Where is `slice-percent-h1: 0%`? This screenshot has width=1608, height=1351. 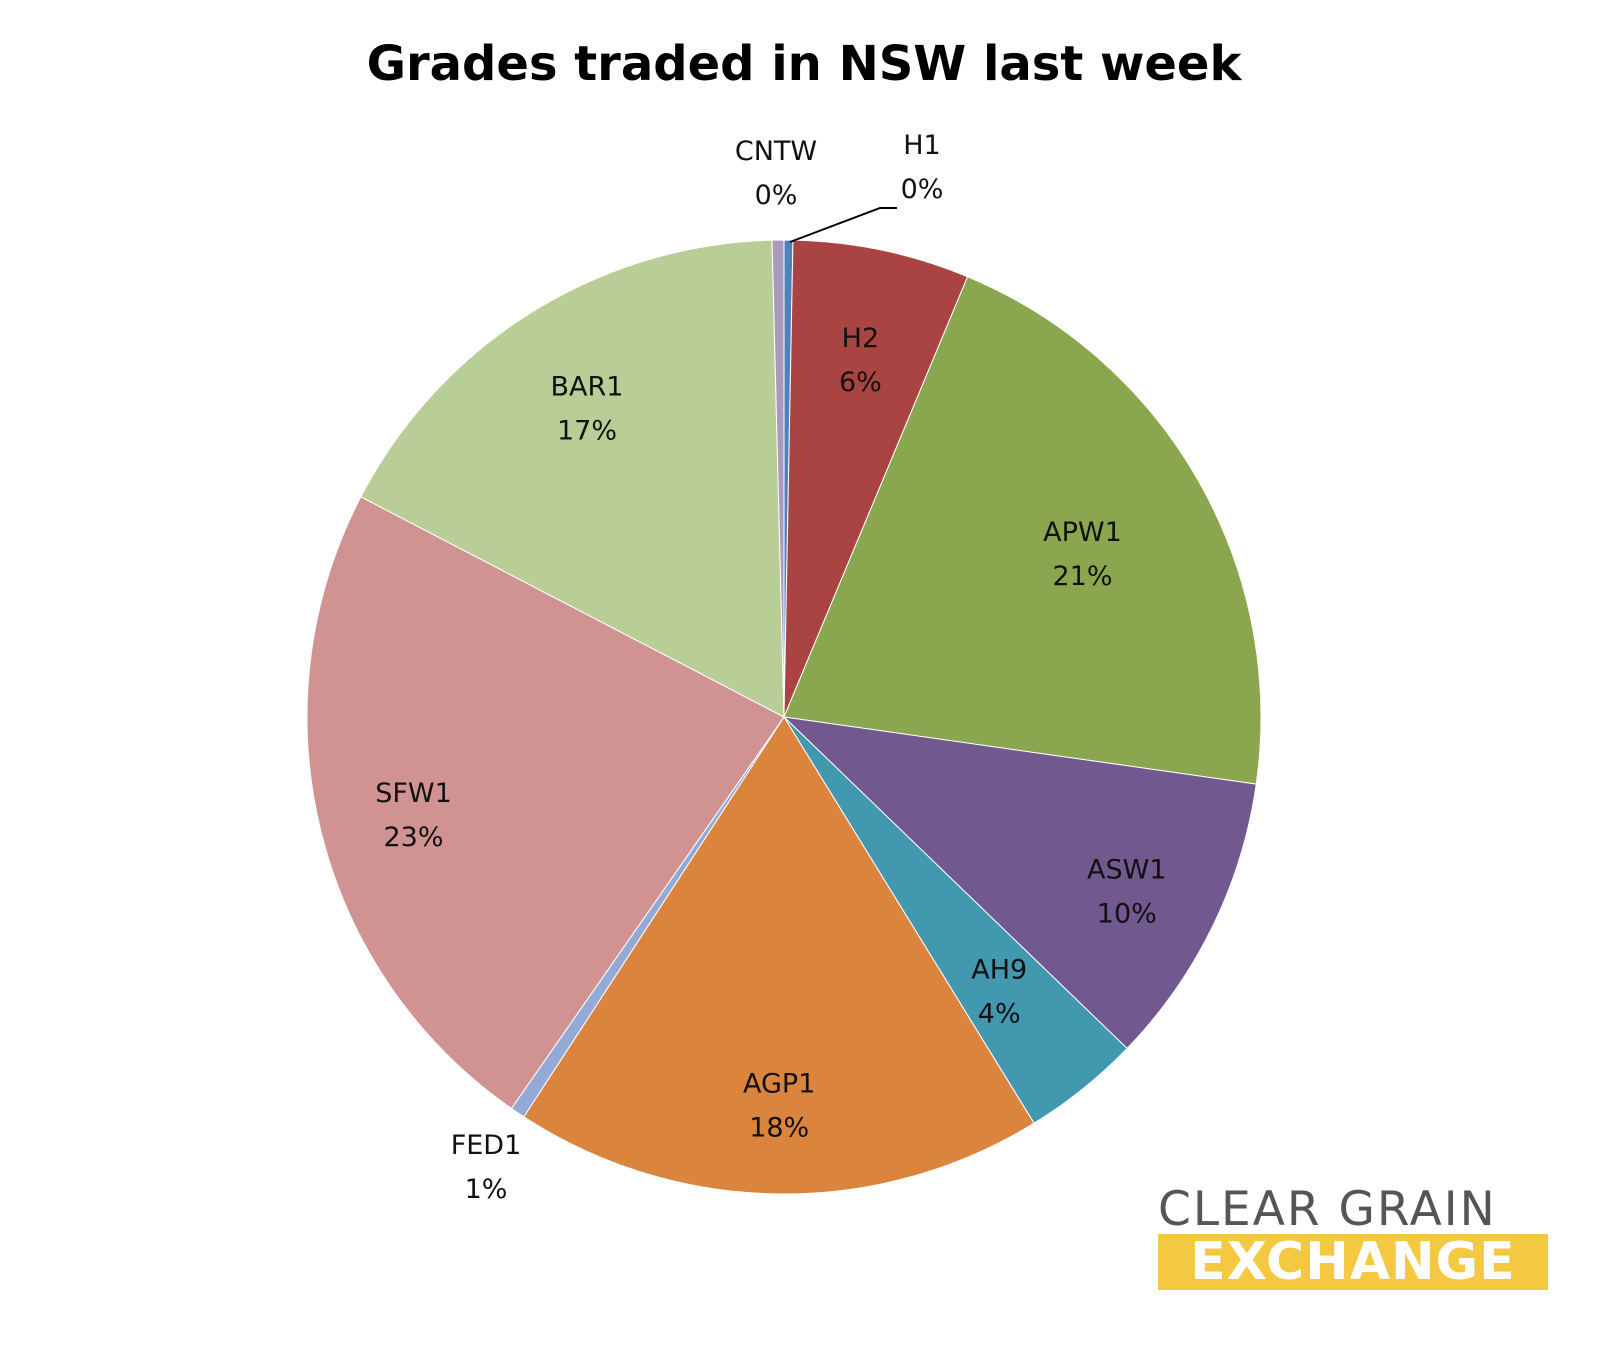 slice-percent-h1: 0% is located at coordinates (922, 189).